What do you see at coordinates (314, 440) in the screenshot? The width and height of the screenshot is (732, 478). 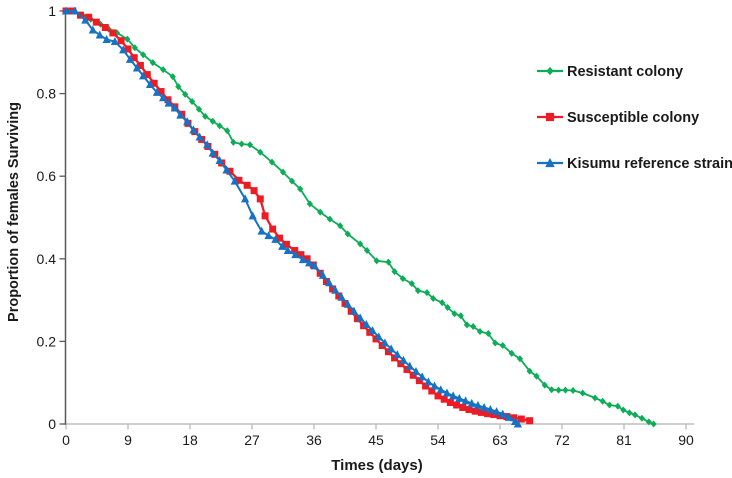 I see `x-tick-label: 36` at bounding box center [314, 440].